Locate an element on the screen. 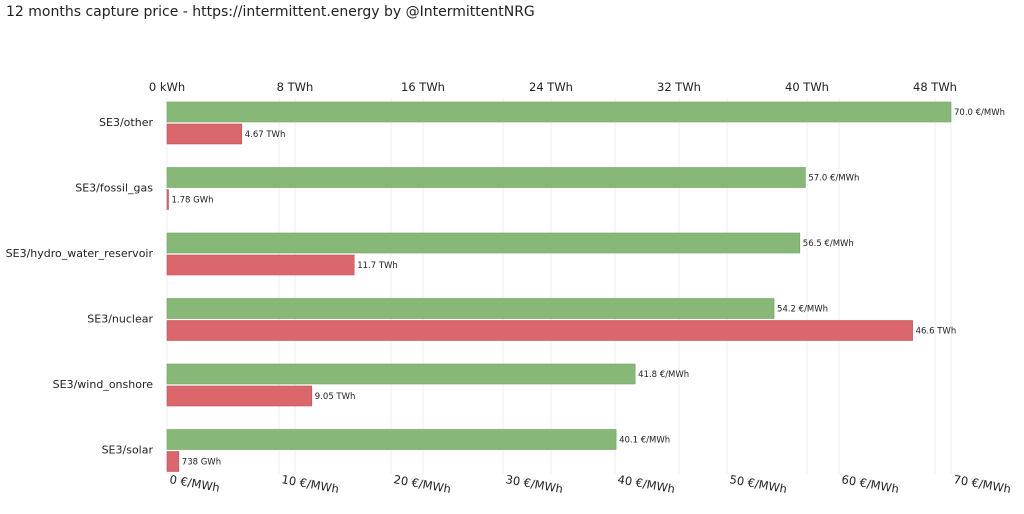  category-label: SE3/fossil_gas is located at coordinates (114, 188).